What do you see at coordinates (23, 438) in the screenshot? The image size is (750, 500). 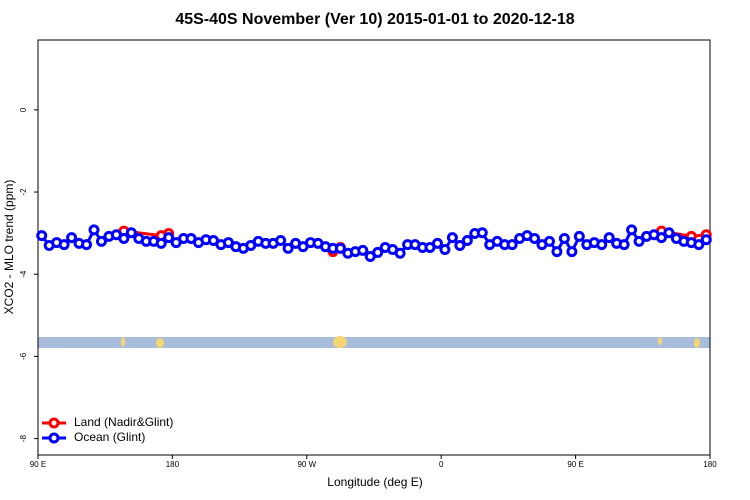 I see `y-tick-label: -8` at bounding box center [23, 438].